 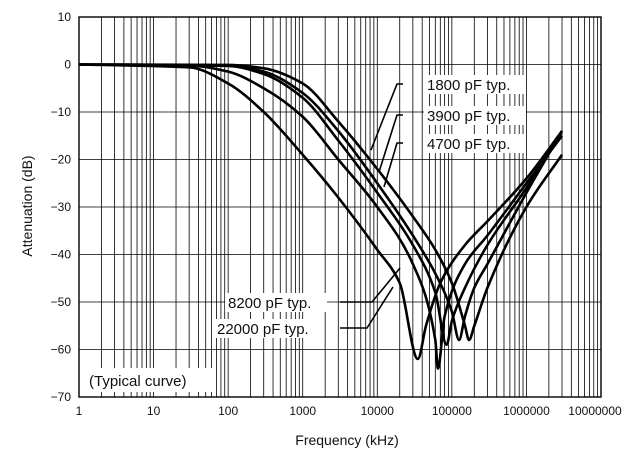 I want to click on y-tick-label: 10, so click(x=65, y=17).